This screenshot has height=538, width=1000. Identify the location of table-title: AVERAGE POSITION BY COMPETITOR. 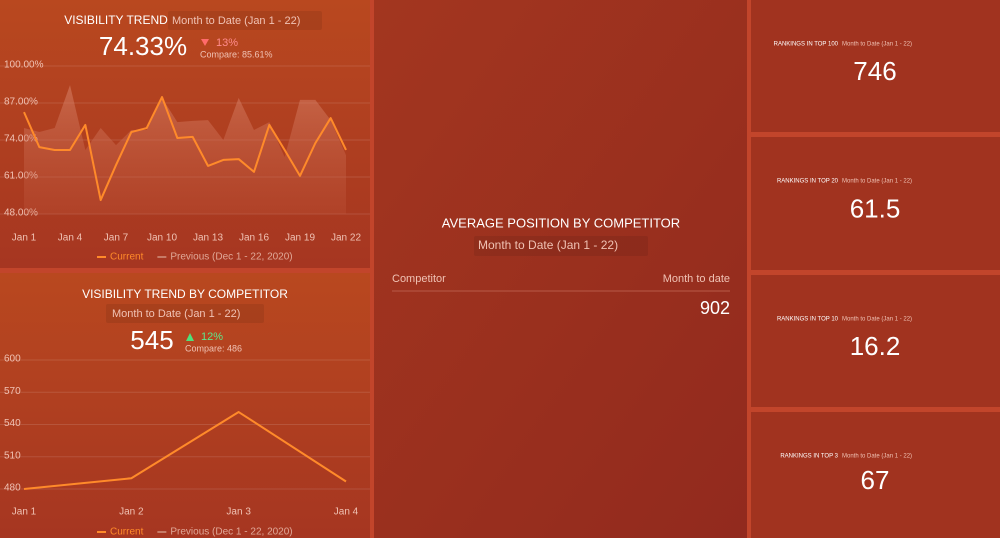
(561, 222).